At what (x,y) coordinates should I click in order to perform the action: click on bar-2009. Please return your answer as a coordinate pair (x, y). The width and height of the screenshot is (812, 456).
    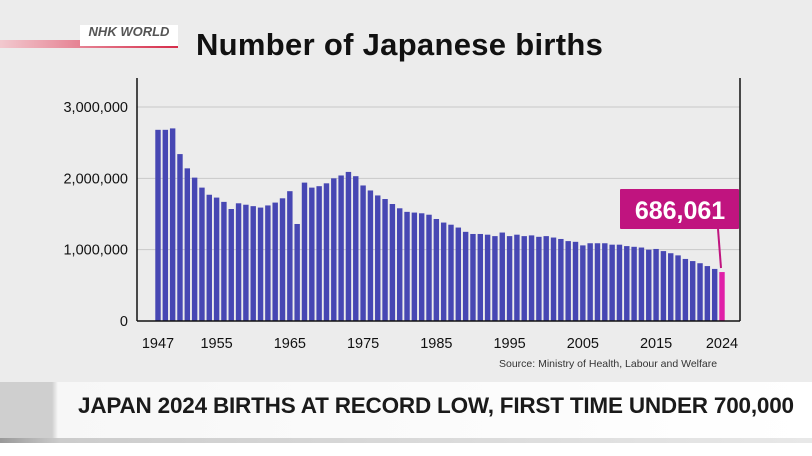
    Looking at the image, I should click on (612, 282).